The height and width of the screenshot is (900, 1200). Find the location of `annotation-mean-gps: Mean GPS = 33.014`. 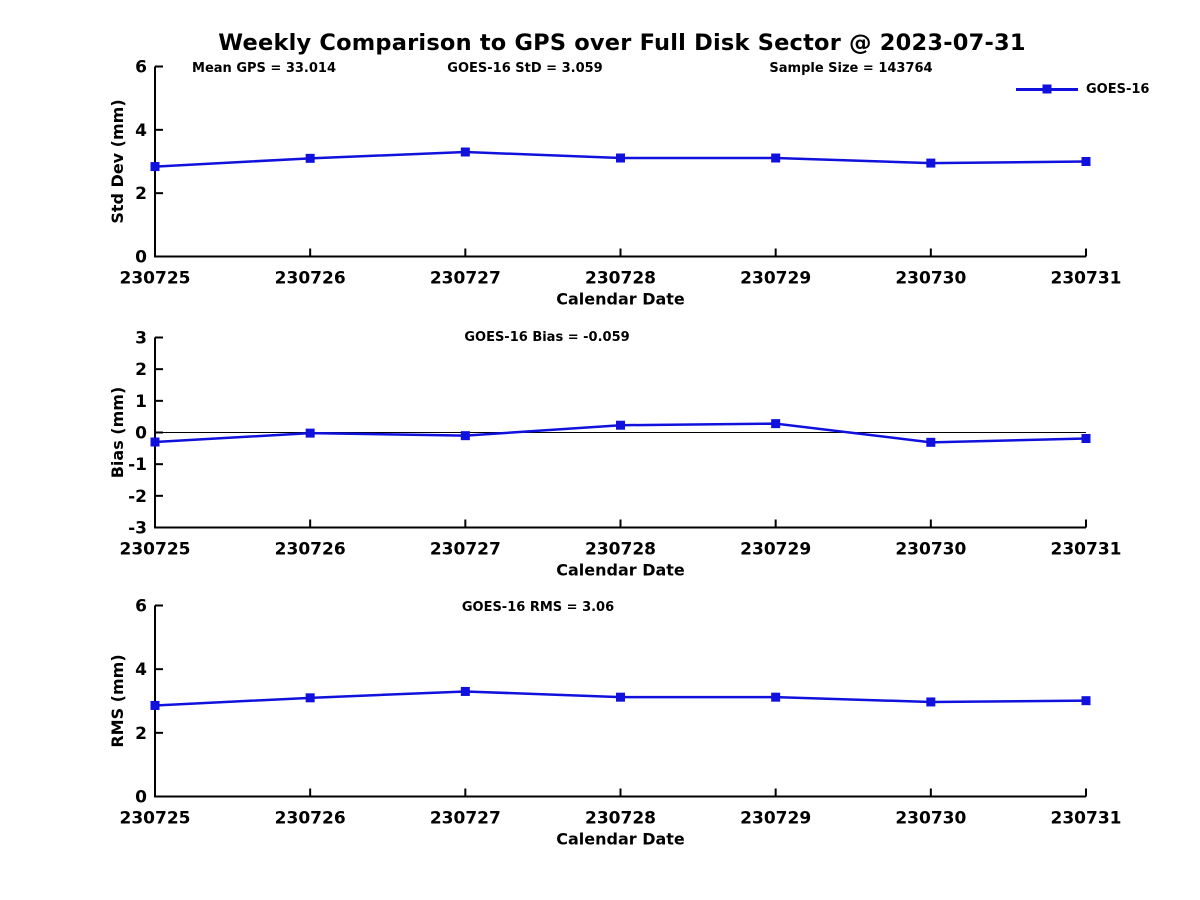

annotation-mean-gps: Mean GPS = 33.014 is located at coordinates (264, 68).